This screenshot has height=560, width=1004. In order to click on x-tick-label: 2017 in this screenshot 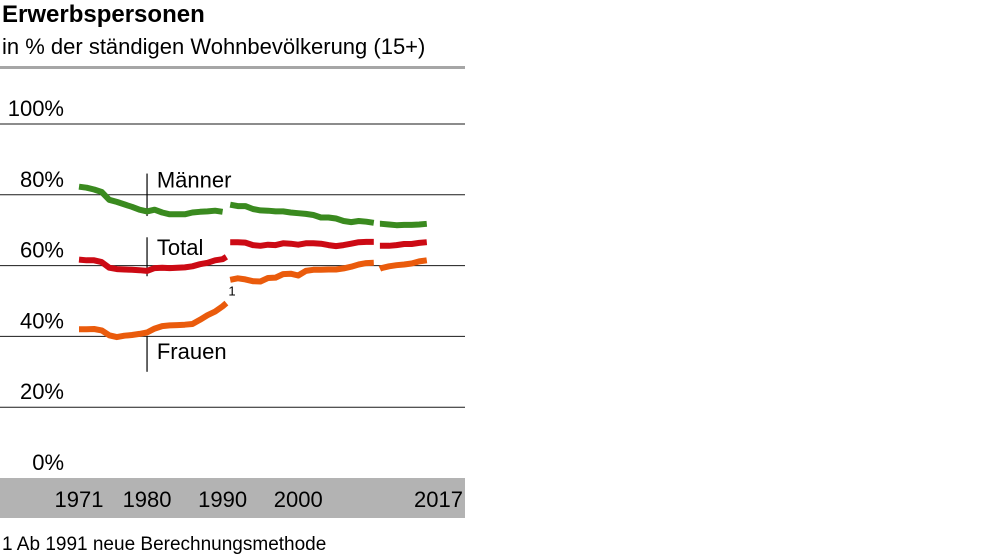, I will do `click(438, 499)`.